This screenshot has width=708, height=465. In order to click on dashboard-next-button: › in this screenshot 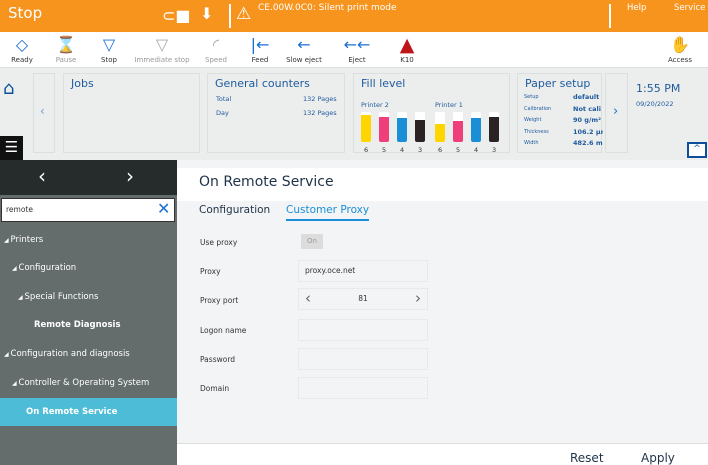, I will do `click(616, 113)`.